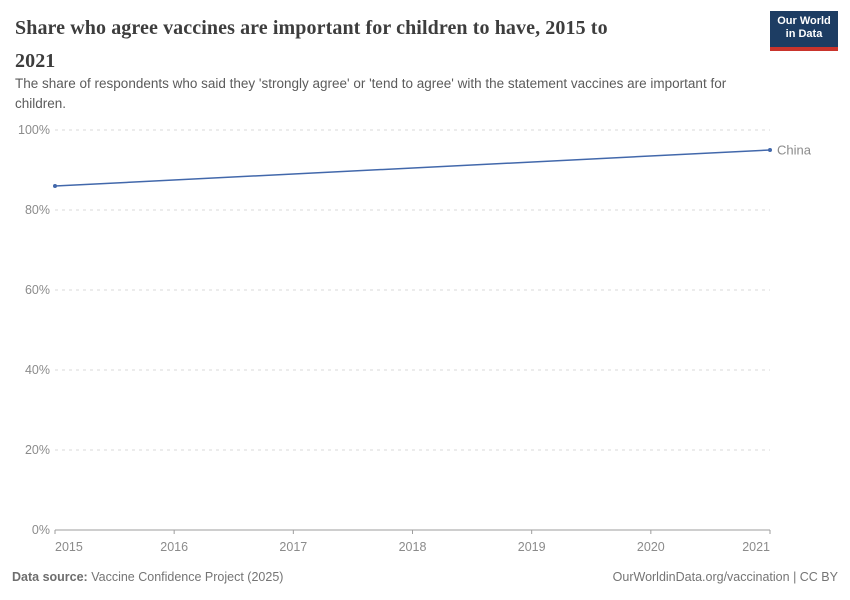 The height and width of the screenshot is (600, 850). I want to click on y-tick-label: 40%, so click(37, 370).